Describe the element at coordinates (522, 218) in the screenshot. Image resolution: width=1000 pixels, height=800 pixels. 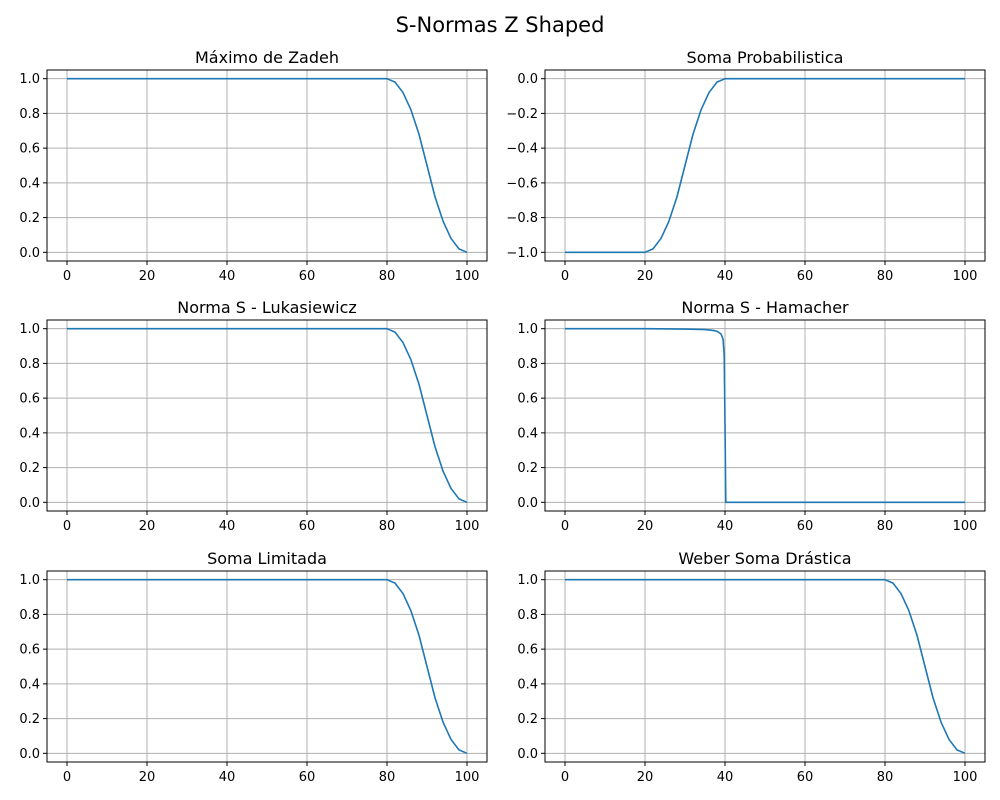
I see `y-tick-label-1: −0.8` at that location.